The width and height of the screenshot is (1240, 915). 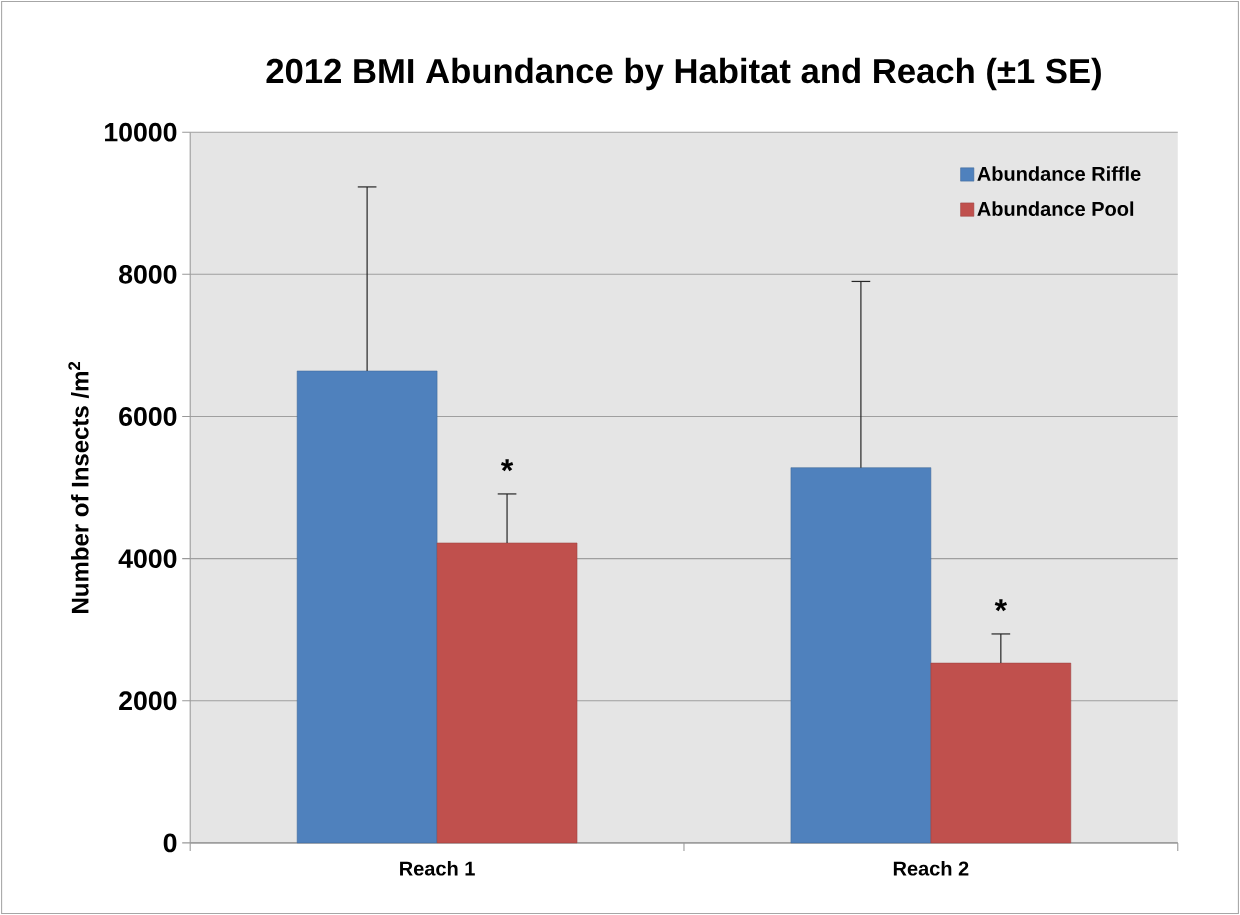 I want to click on y-tick-label: 4000, so click(x=147, y=558).